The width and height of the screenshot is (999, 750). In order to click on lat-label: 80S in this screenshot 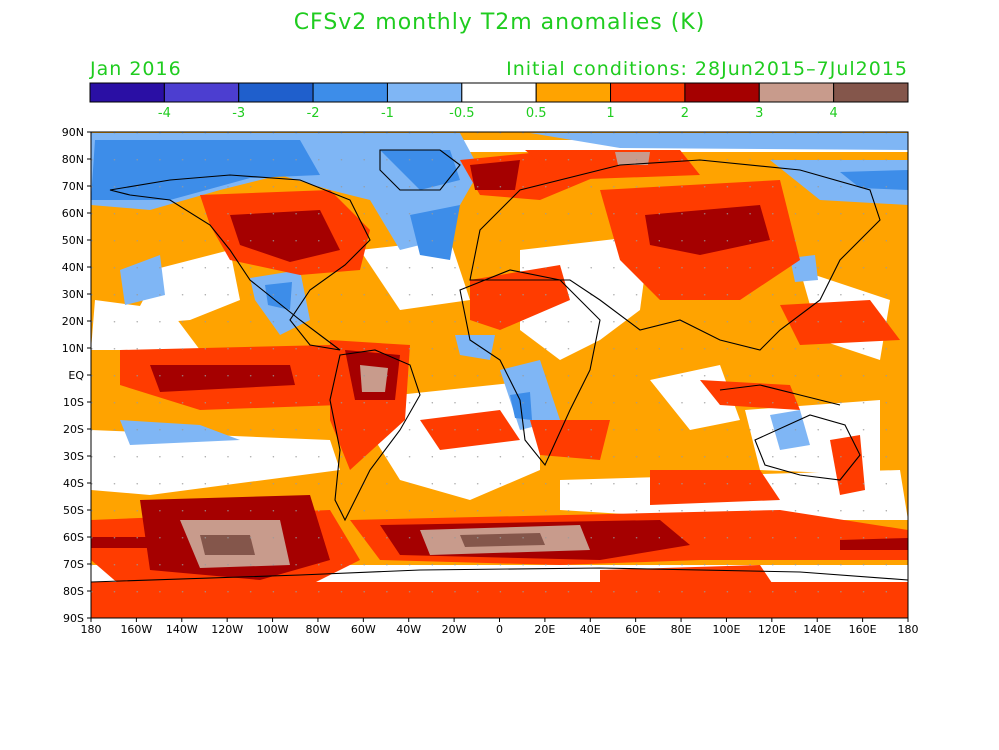, I will do `click(73, 591)`.